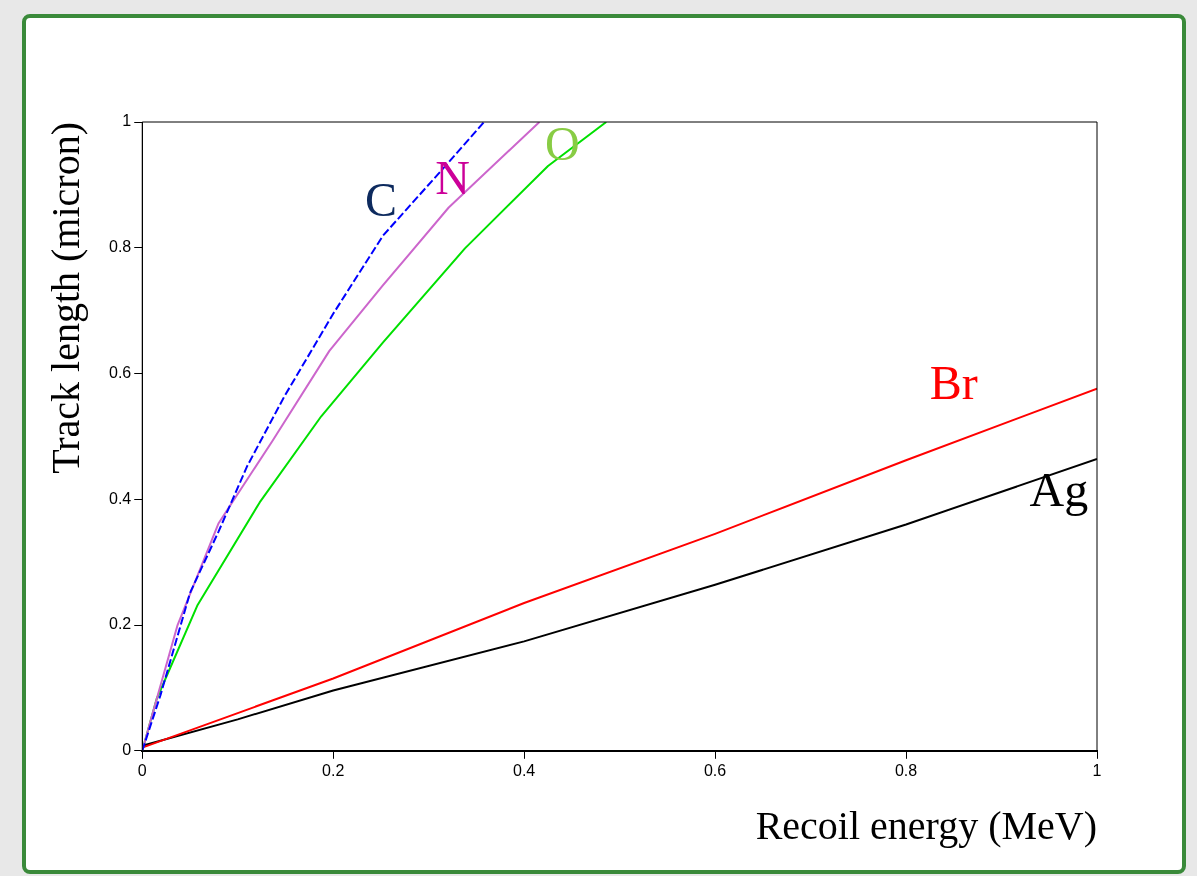  Describe the element at coordinates (715, 770) in the screenshot. I see `x-tick-label: 0.6` at that location.